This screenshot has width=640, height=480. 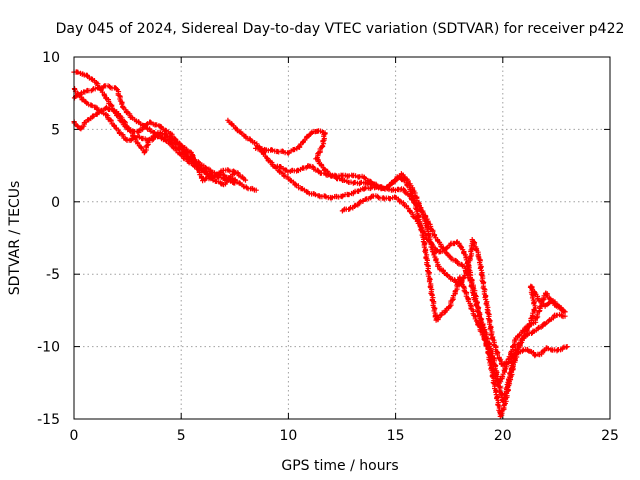 What do you see at coordinates (339, 466) in the screenshot?
I see `x-axis-label: GPS time / hours` at bounding box center [339, 466].